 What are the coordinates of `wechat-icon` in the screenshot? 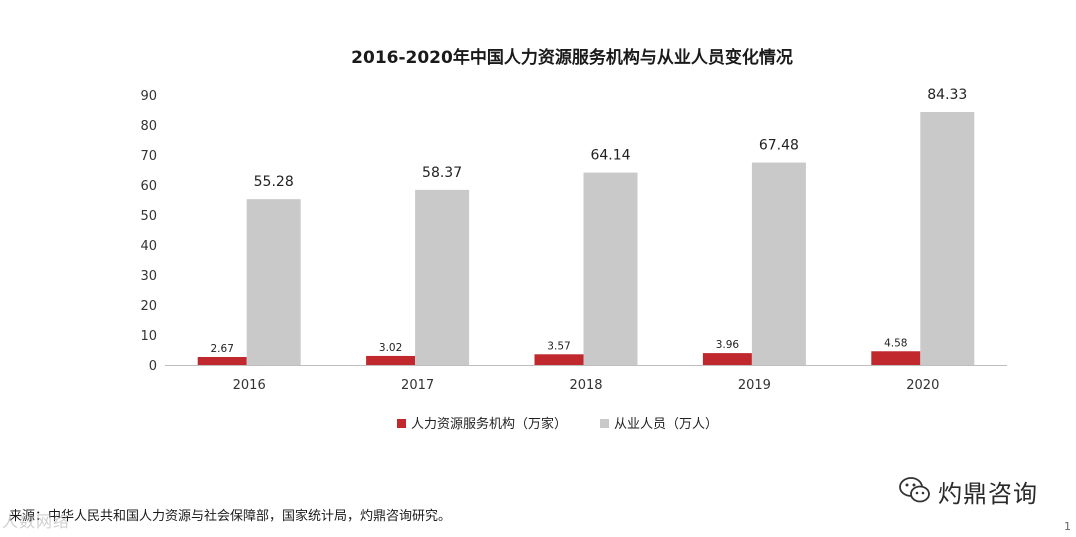 It's located at (915, 492).